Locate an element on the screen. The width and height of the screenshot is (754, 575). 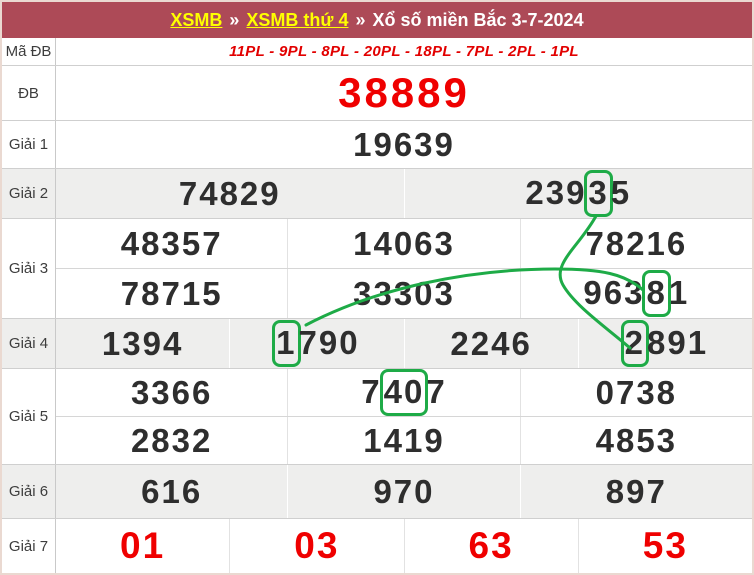
prize-g4-value-4: 2891 is located at coordinates (664, 343).